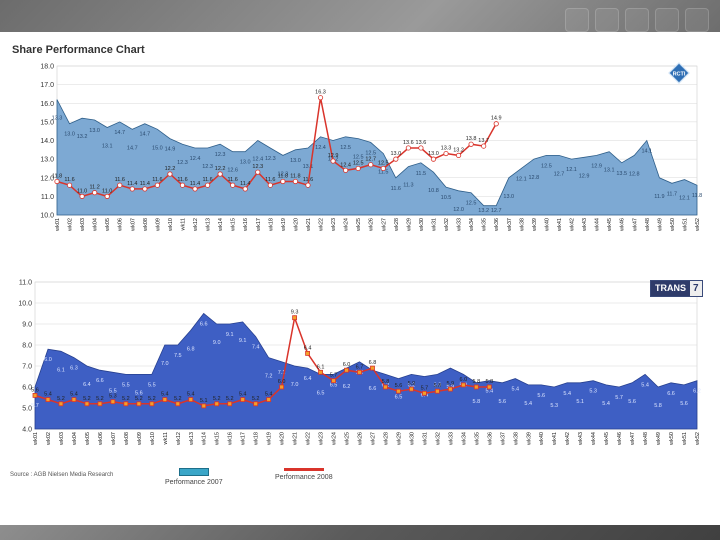  Describe the element at coordinates (47, 67) in the screenshot. I see `y-tick-label: 18.0` at that location.